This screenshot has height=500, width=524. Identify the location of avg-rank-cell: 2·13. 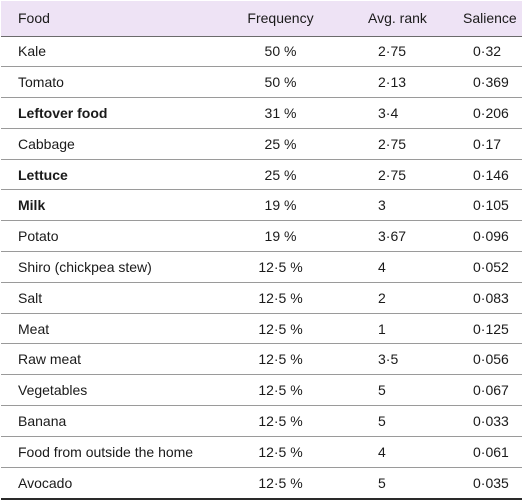
(386, 82).